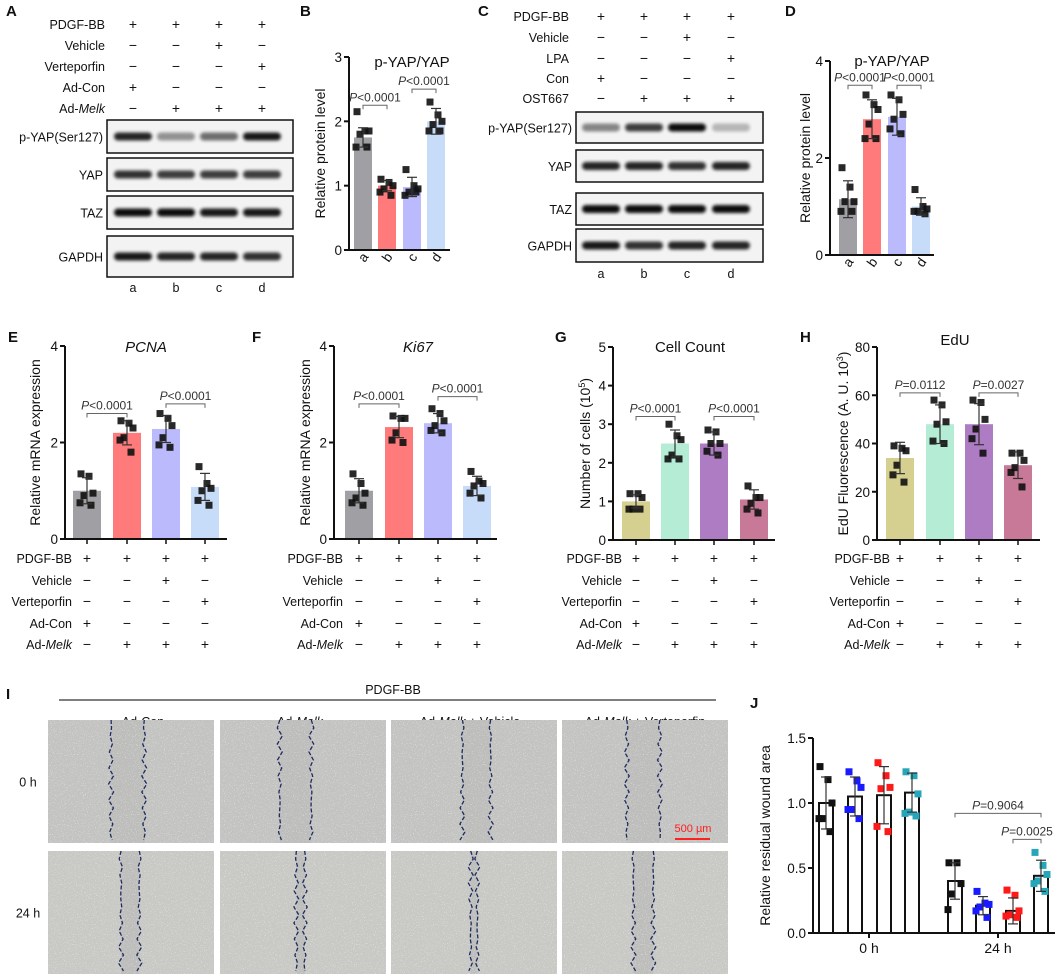 The image size is (1059, 978). Describe the element at coordinates (687, 274) in the screenshot. I see `lane-label: c` at that location.